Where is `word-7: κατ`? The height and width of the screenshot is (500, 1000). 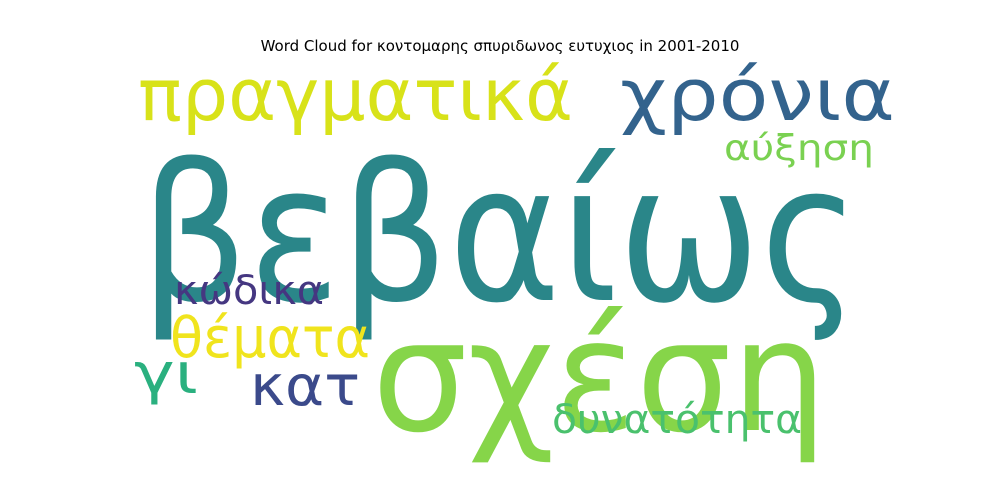 word-7: κατ is located at coordinates (305, 386).